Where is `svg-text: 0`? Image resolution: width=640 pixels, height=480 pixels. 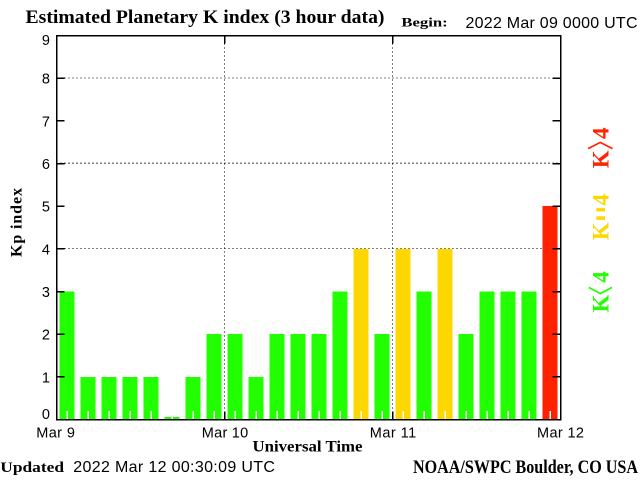
svg-text: 0 is located at coordinates (46, 415).